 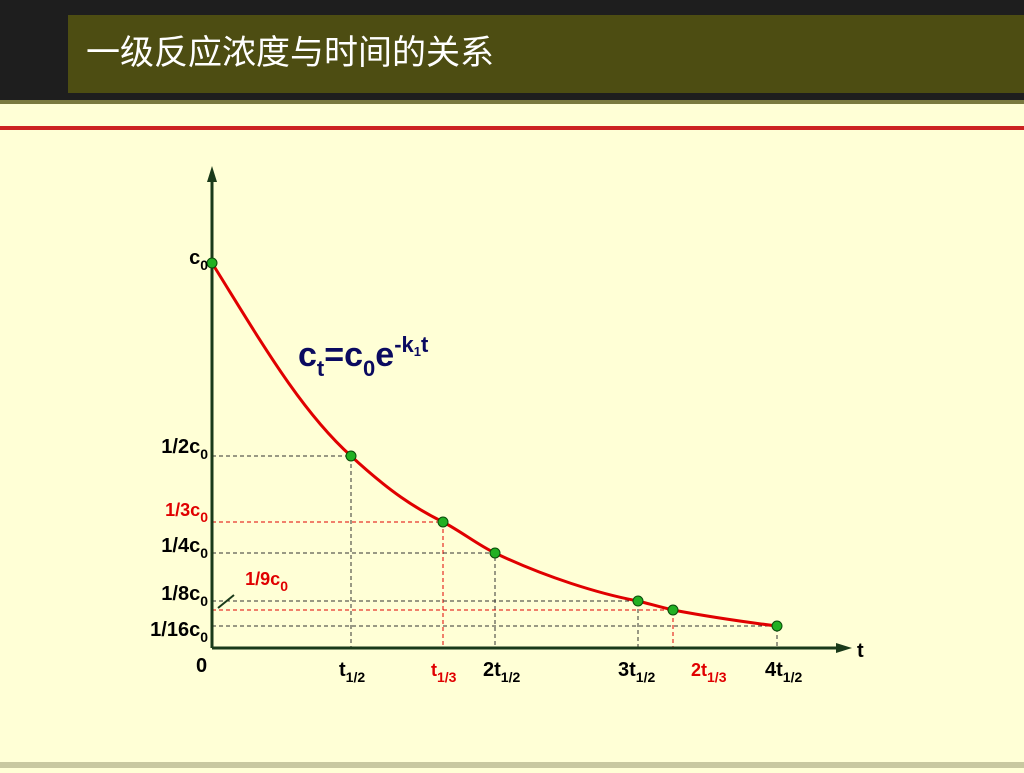 I want to click on f: e, so click(x=384, y=355).